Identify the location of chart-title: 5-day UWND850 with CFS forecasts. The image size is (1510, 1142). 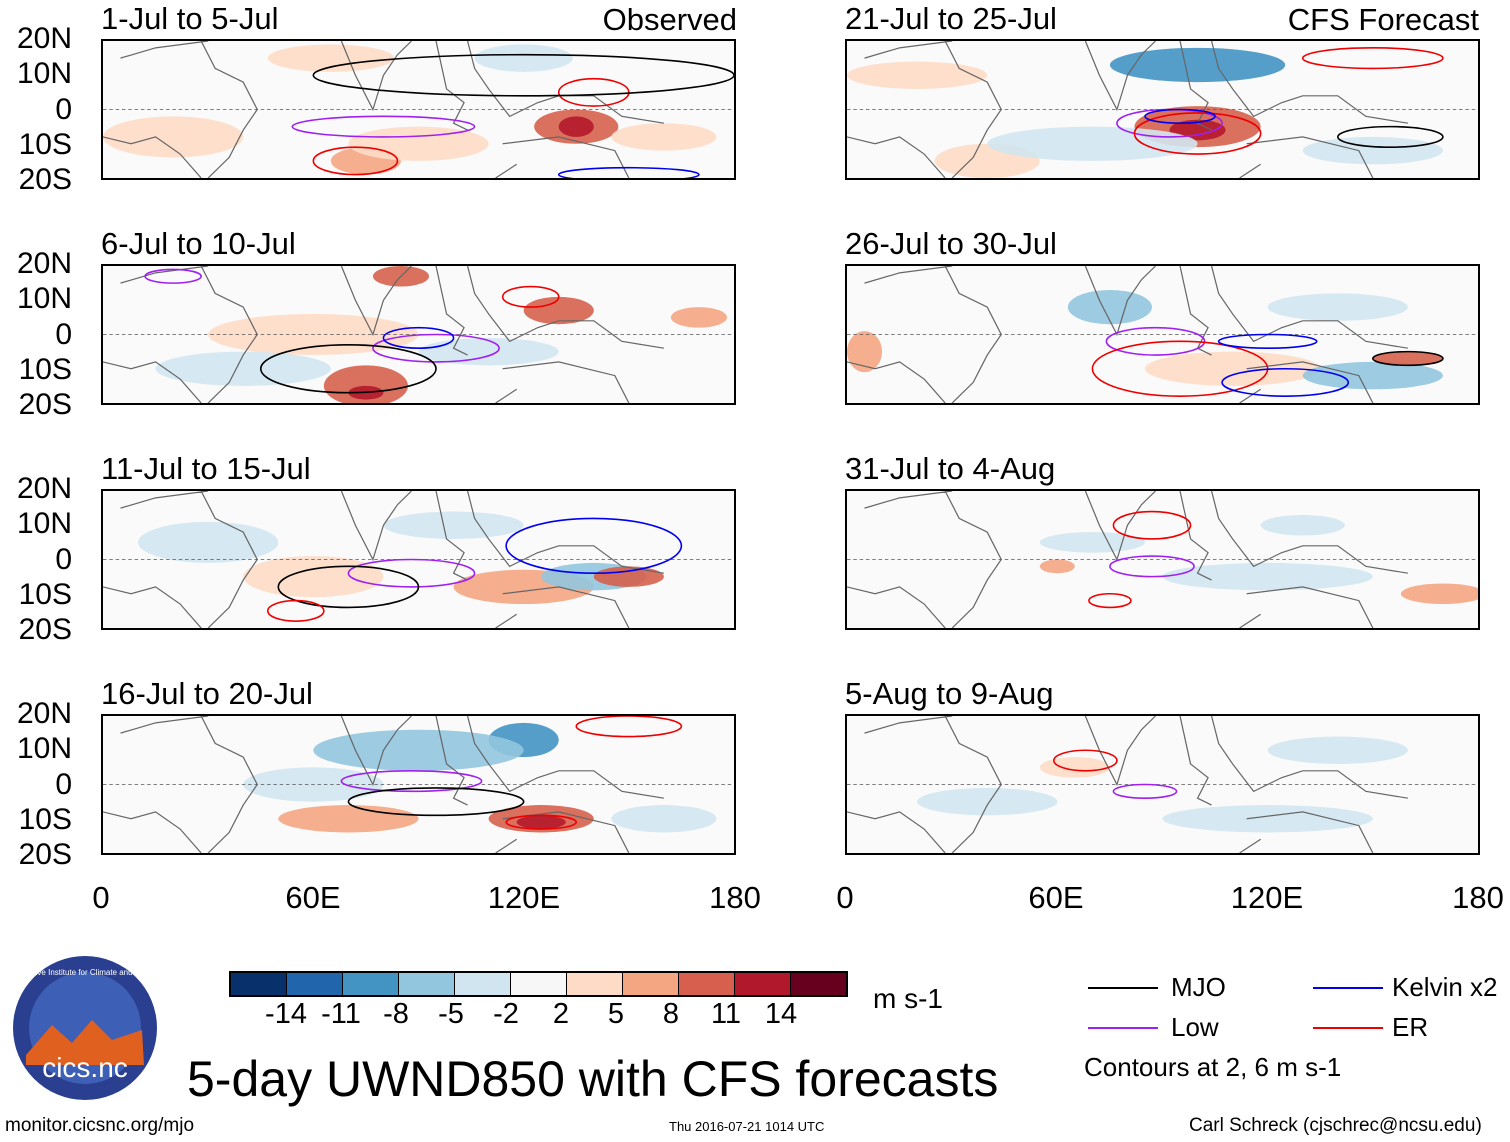
(593, 1079).